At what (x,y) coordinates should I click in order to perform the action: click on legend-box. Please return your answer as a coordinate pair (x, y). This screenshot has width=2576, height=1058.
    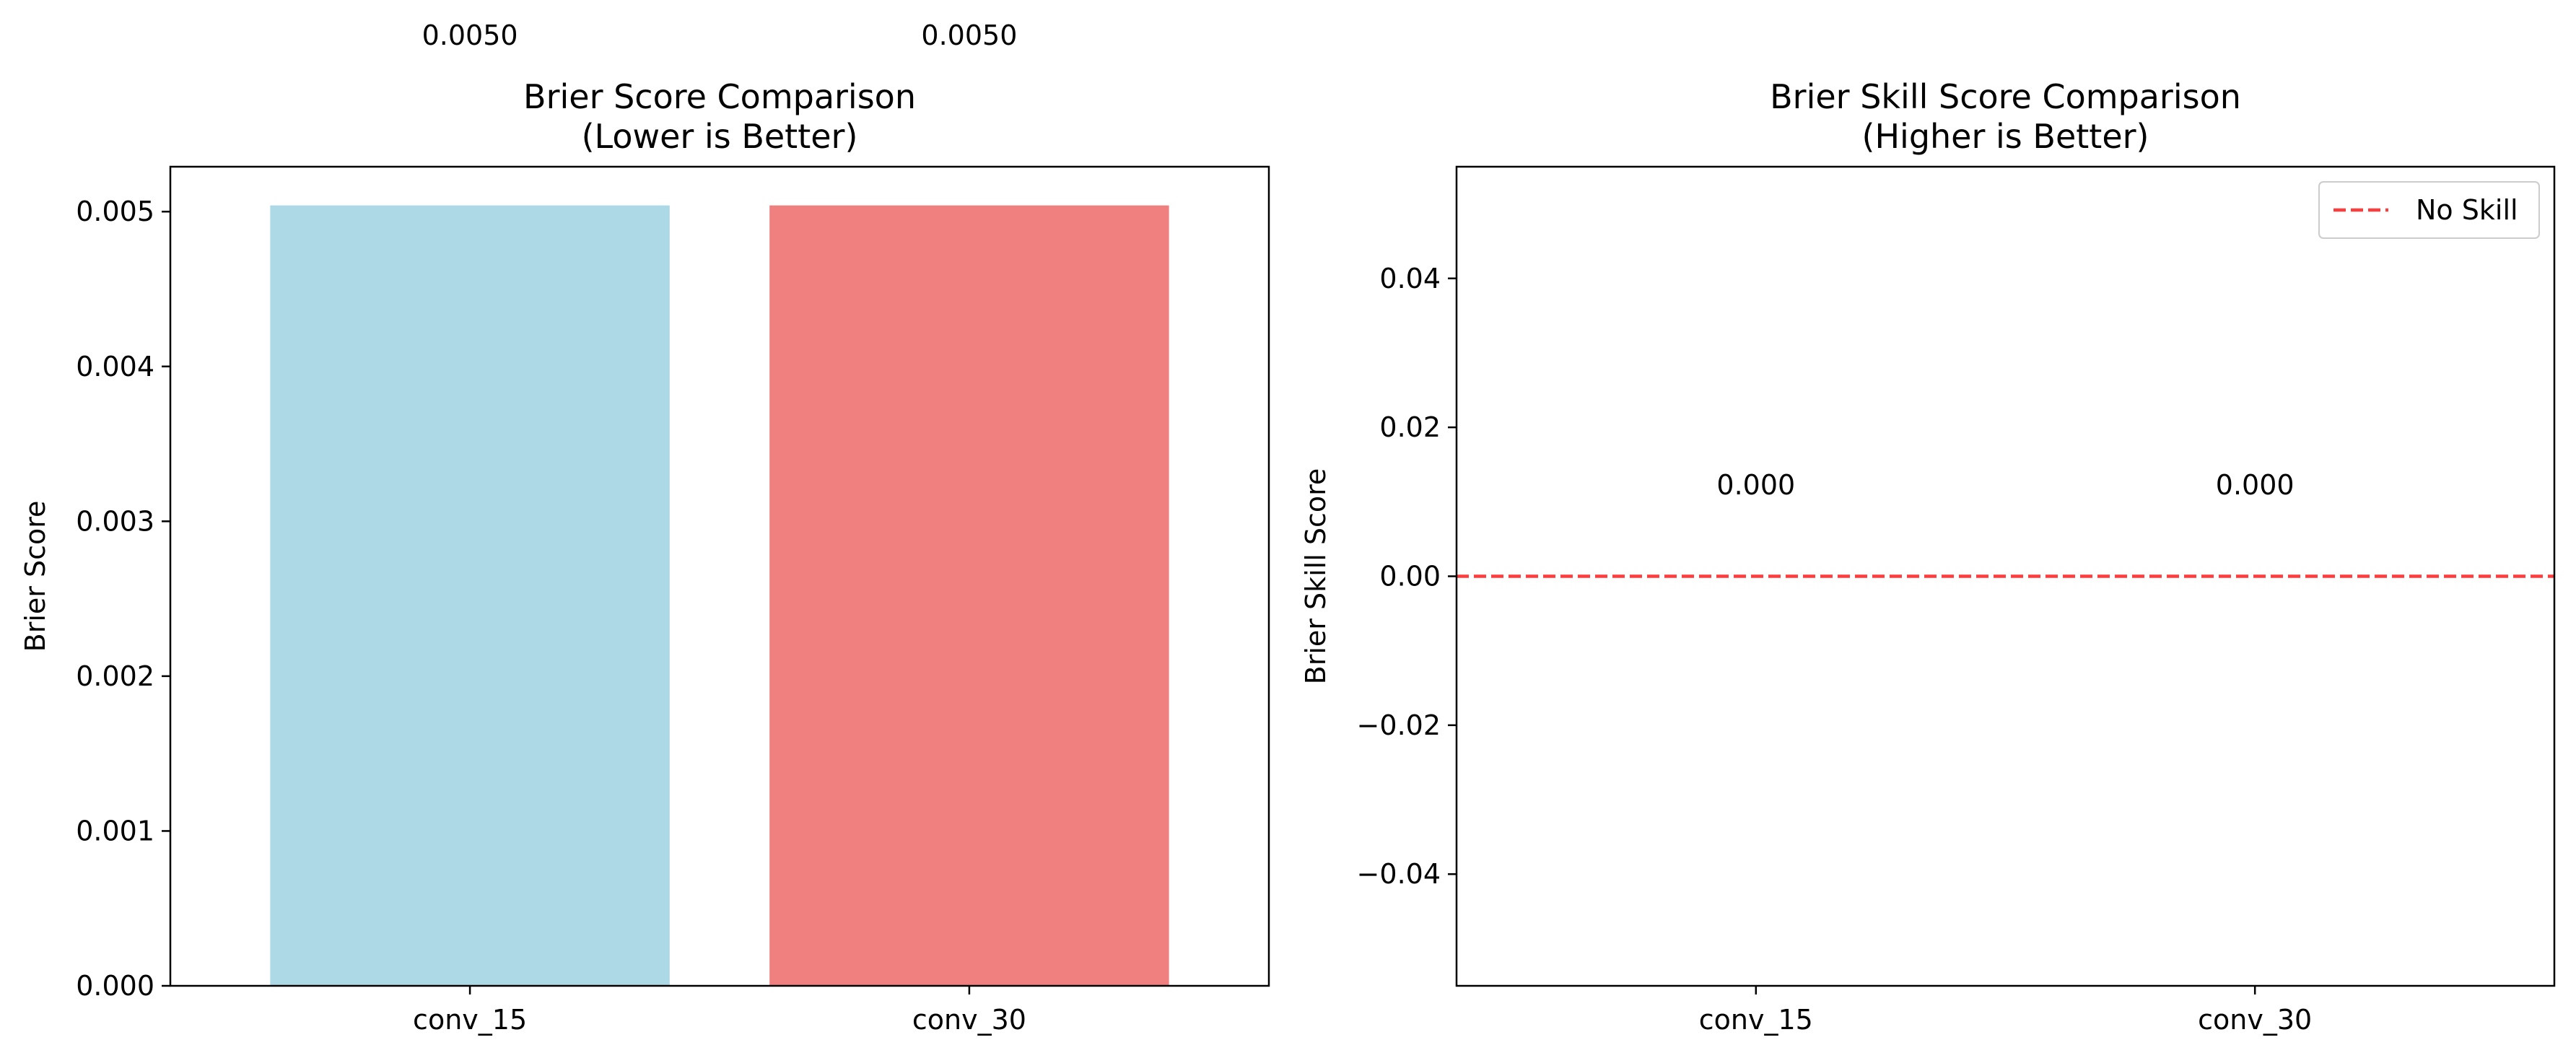
    Looking at the image, I should click on (2429, 210).